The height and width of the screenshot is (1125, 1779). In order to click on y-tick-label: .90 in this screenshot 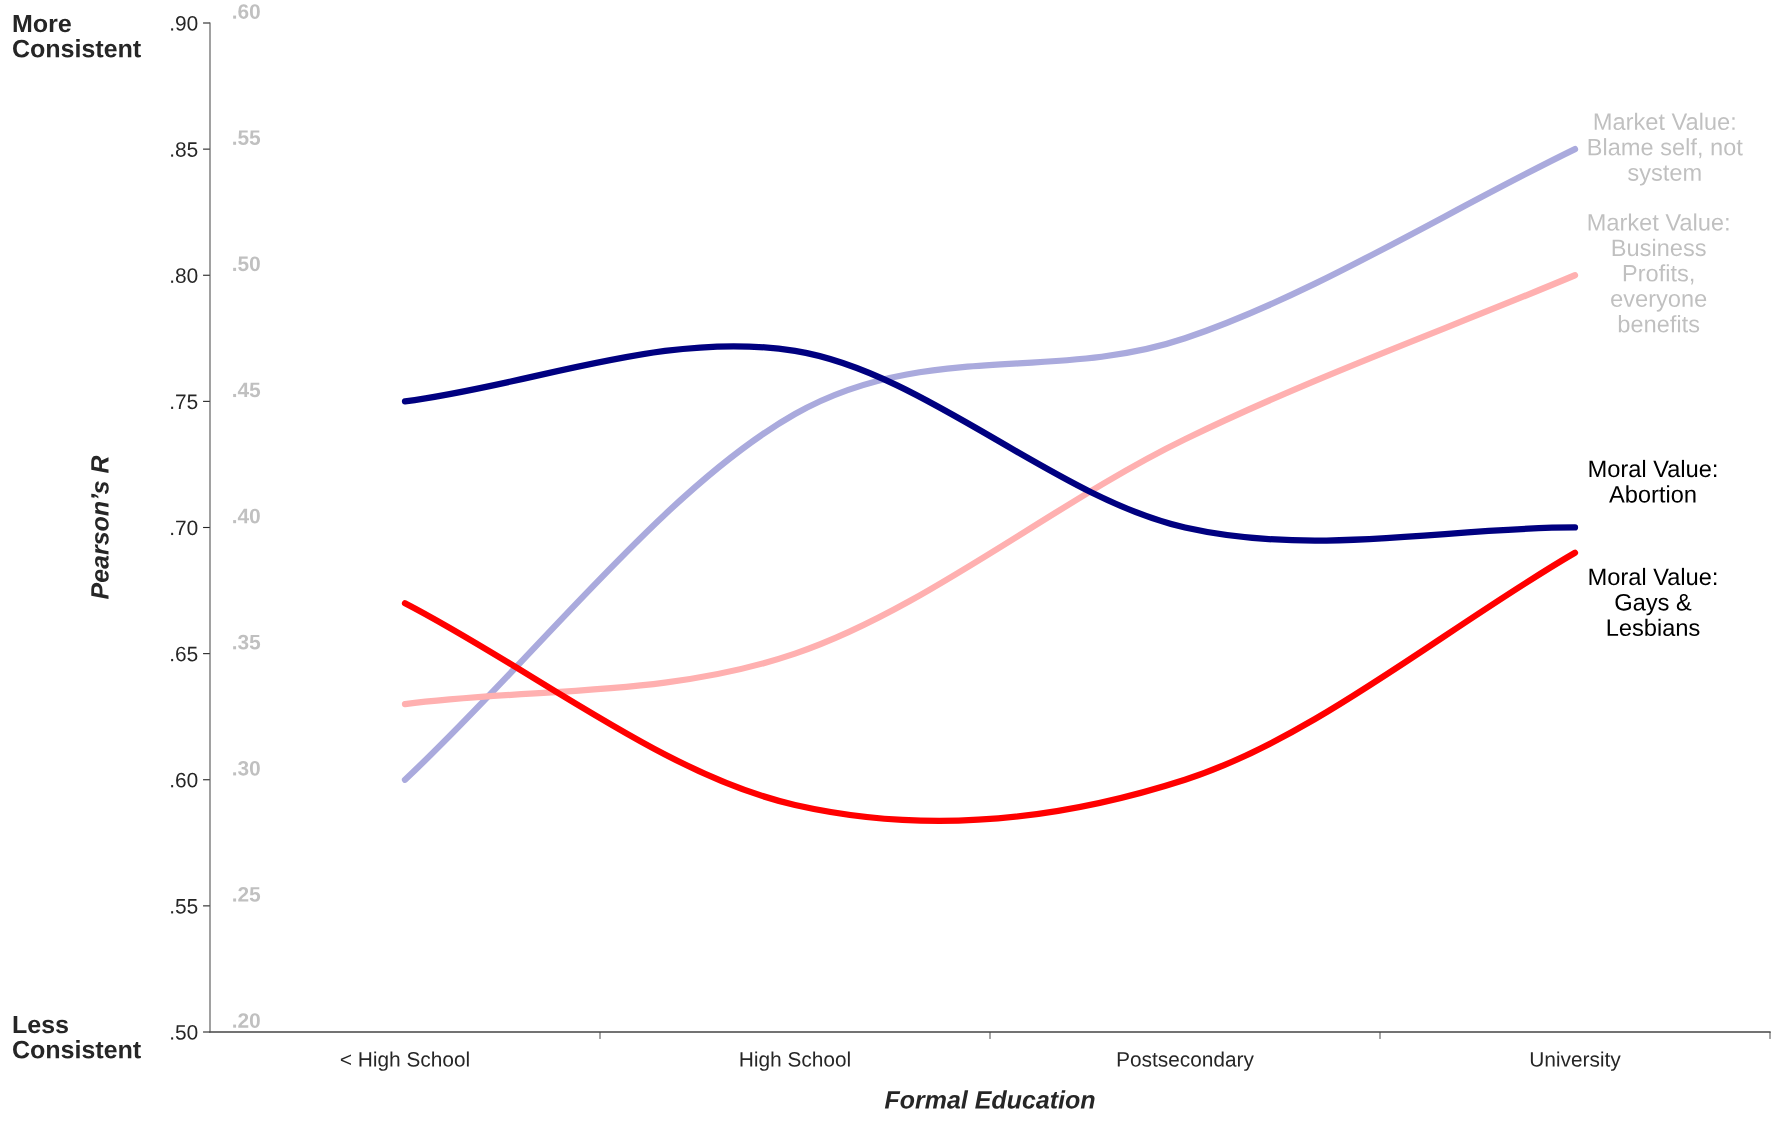, I will do `click(184, 23)`.